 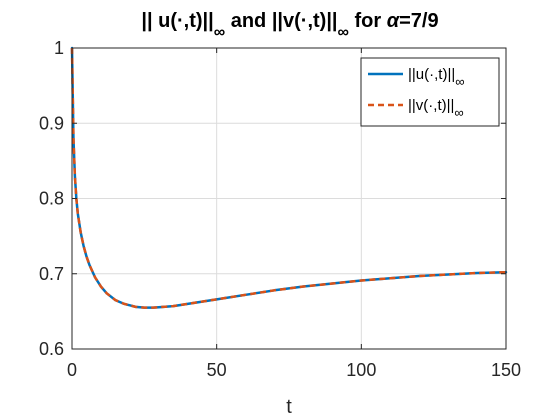 What do you see at coordinates (51, 123) in the screenshot?
I see `y-tick-label: 0.9` at bounding box center [51, 123].